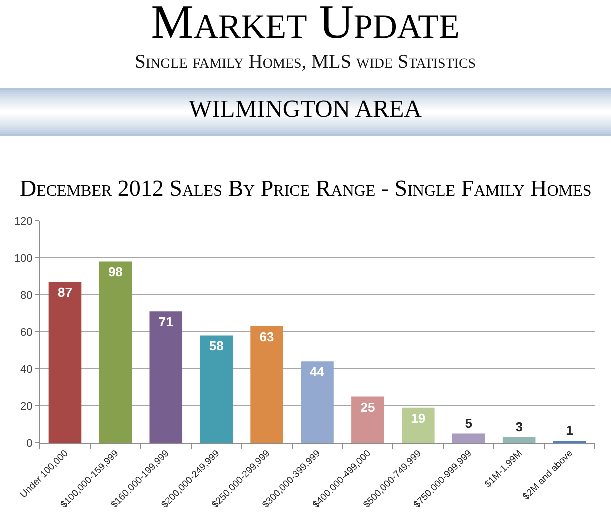  What do you see at coordinates (166, 322) in the screenshot?
I see `data-label: 71` at bounding box center [166, 322].